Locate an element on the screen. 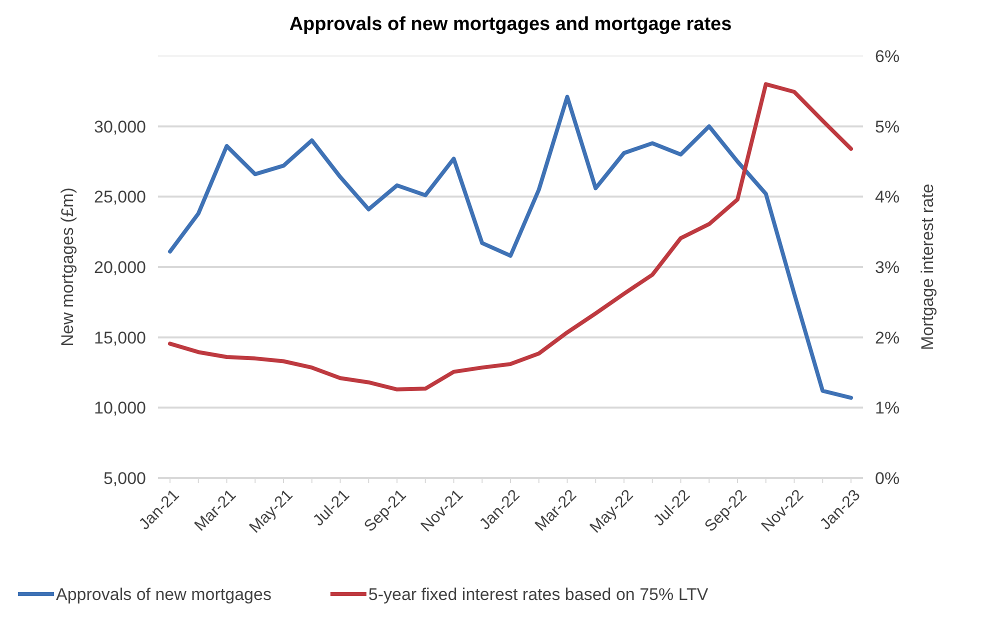 This screenshot has height=619, width=991. y2-tick-label: 1% is located at coordinates (887, 408).